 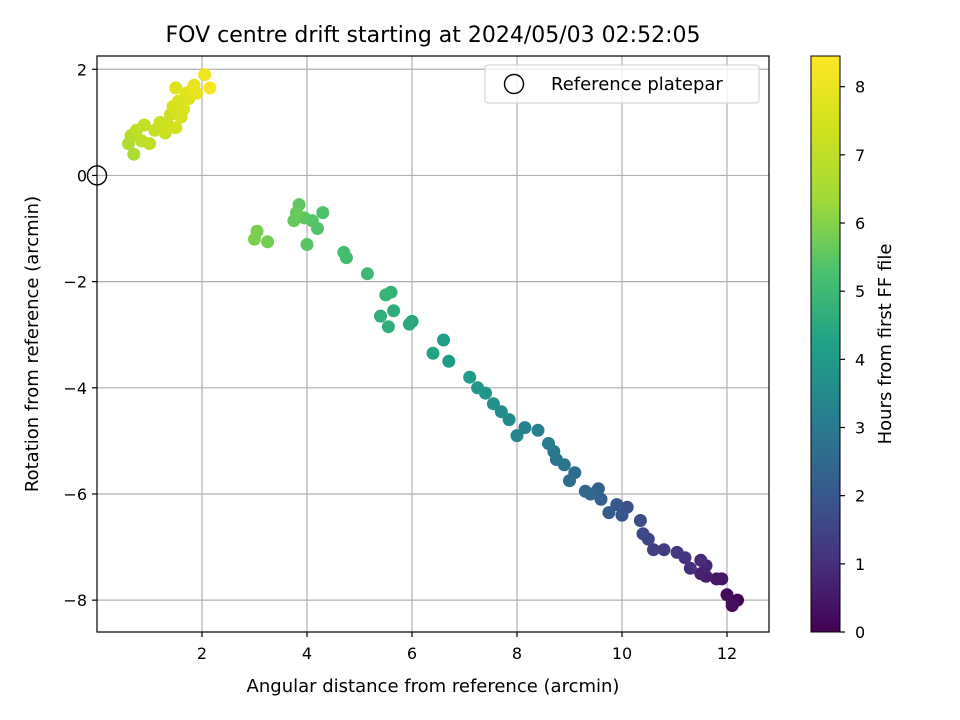 What do you see at coordinates (885, 344) in the screenshot?
I see `colorbar-label: Hours from first FF file` at bounding box center [885, 344].